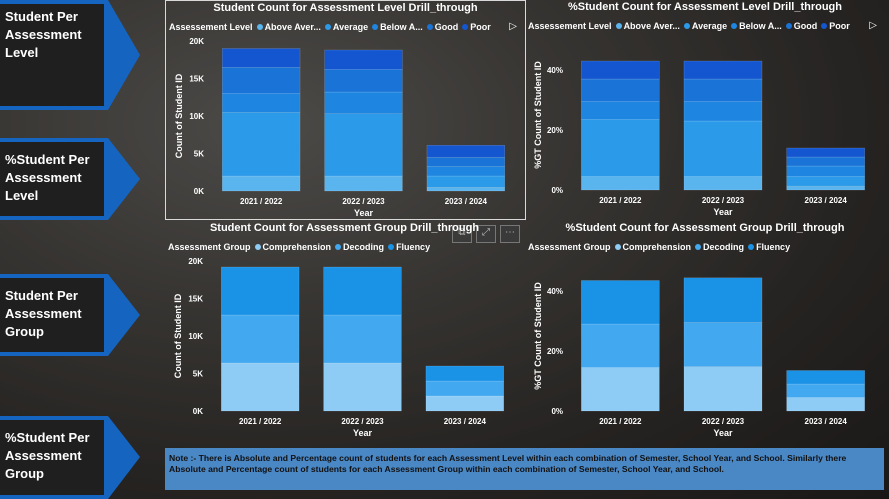 The height and width of the screenshot is (499, 889). I want to click on nav-percent-student-per-assessment-group: %Student Per Assessment Group, so click(70, 457).